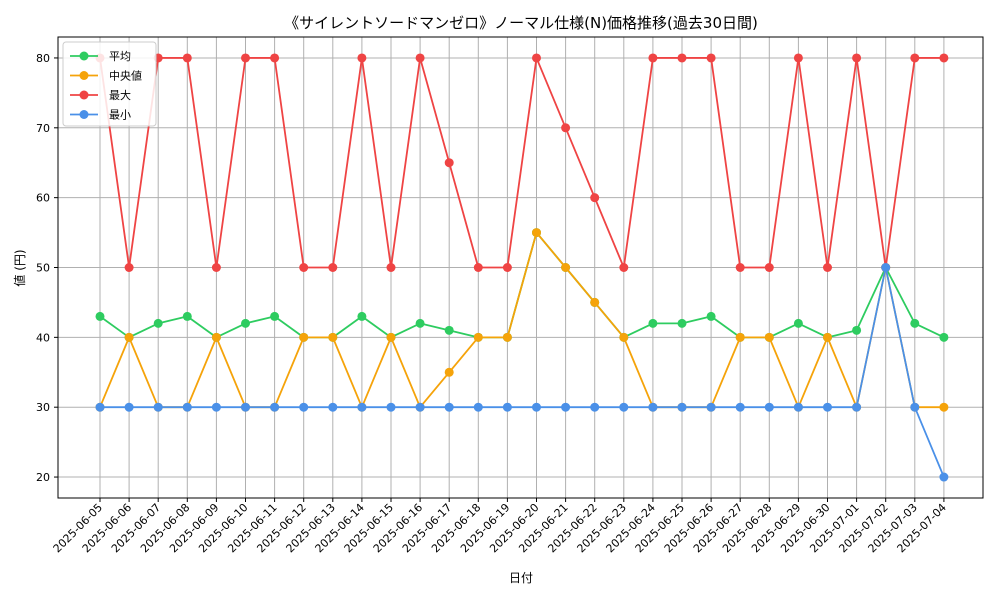  Describe the element at coordinates (43, 337) in the screenshot. I see `y-tick-label: 40` at that location.